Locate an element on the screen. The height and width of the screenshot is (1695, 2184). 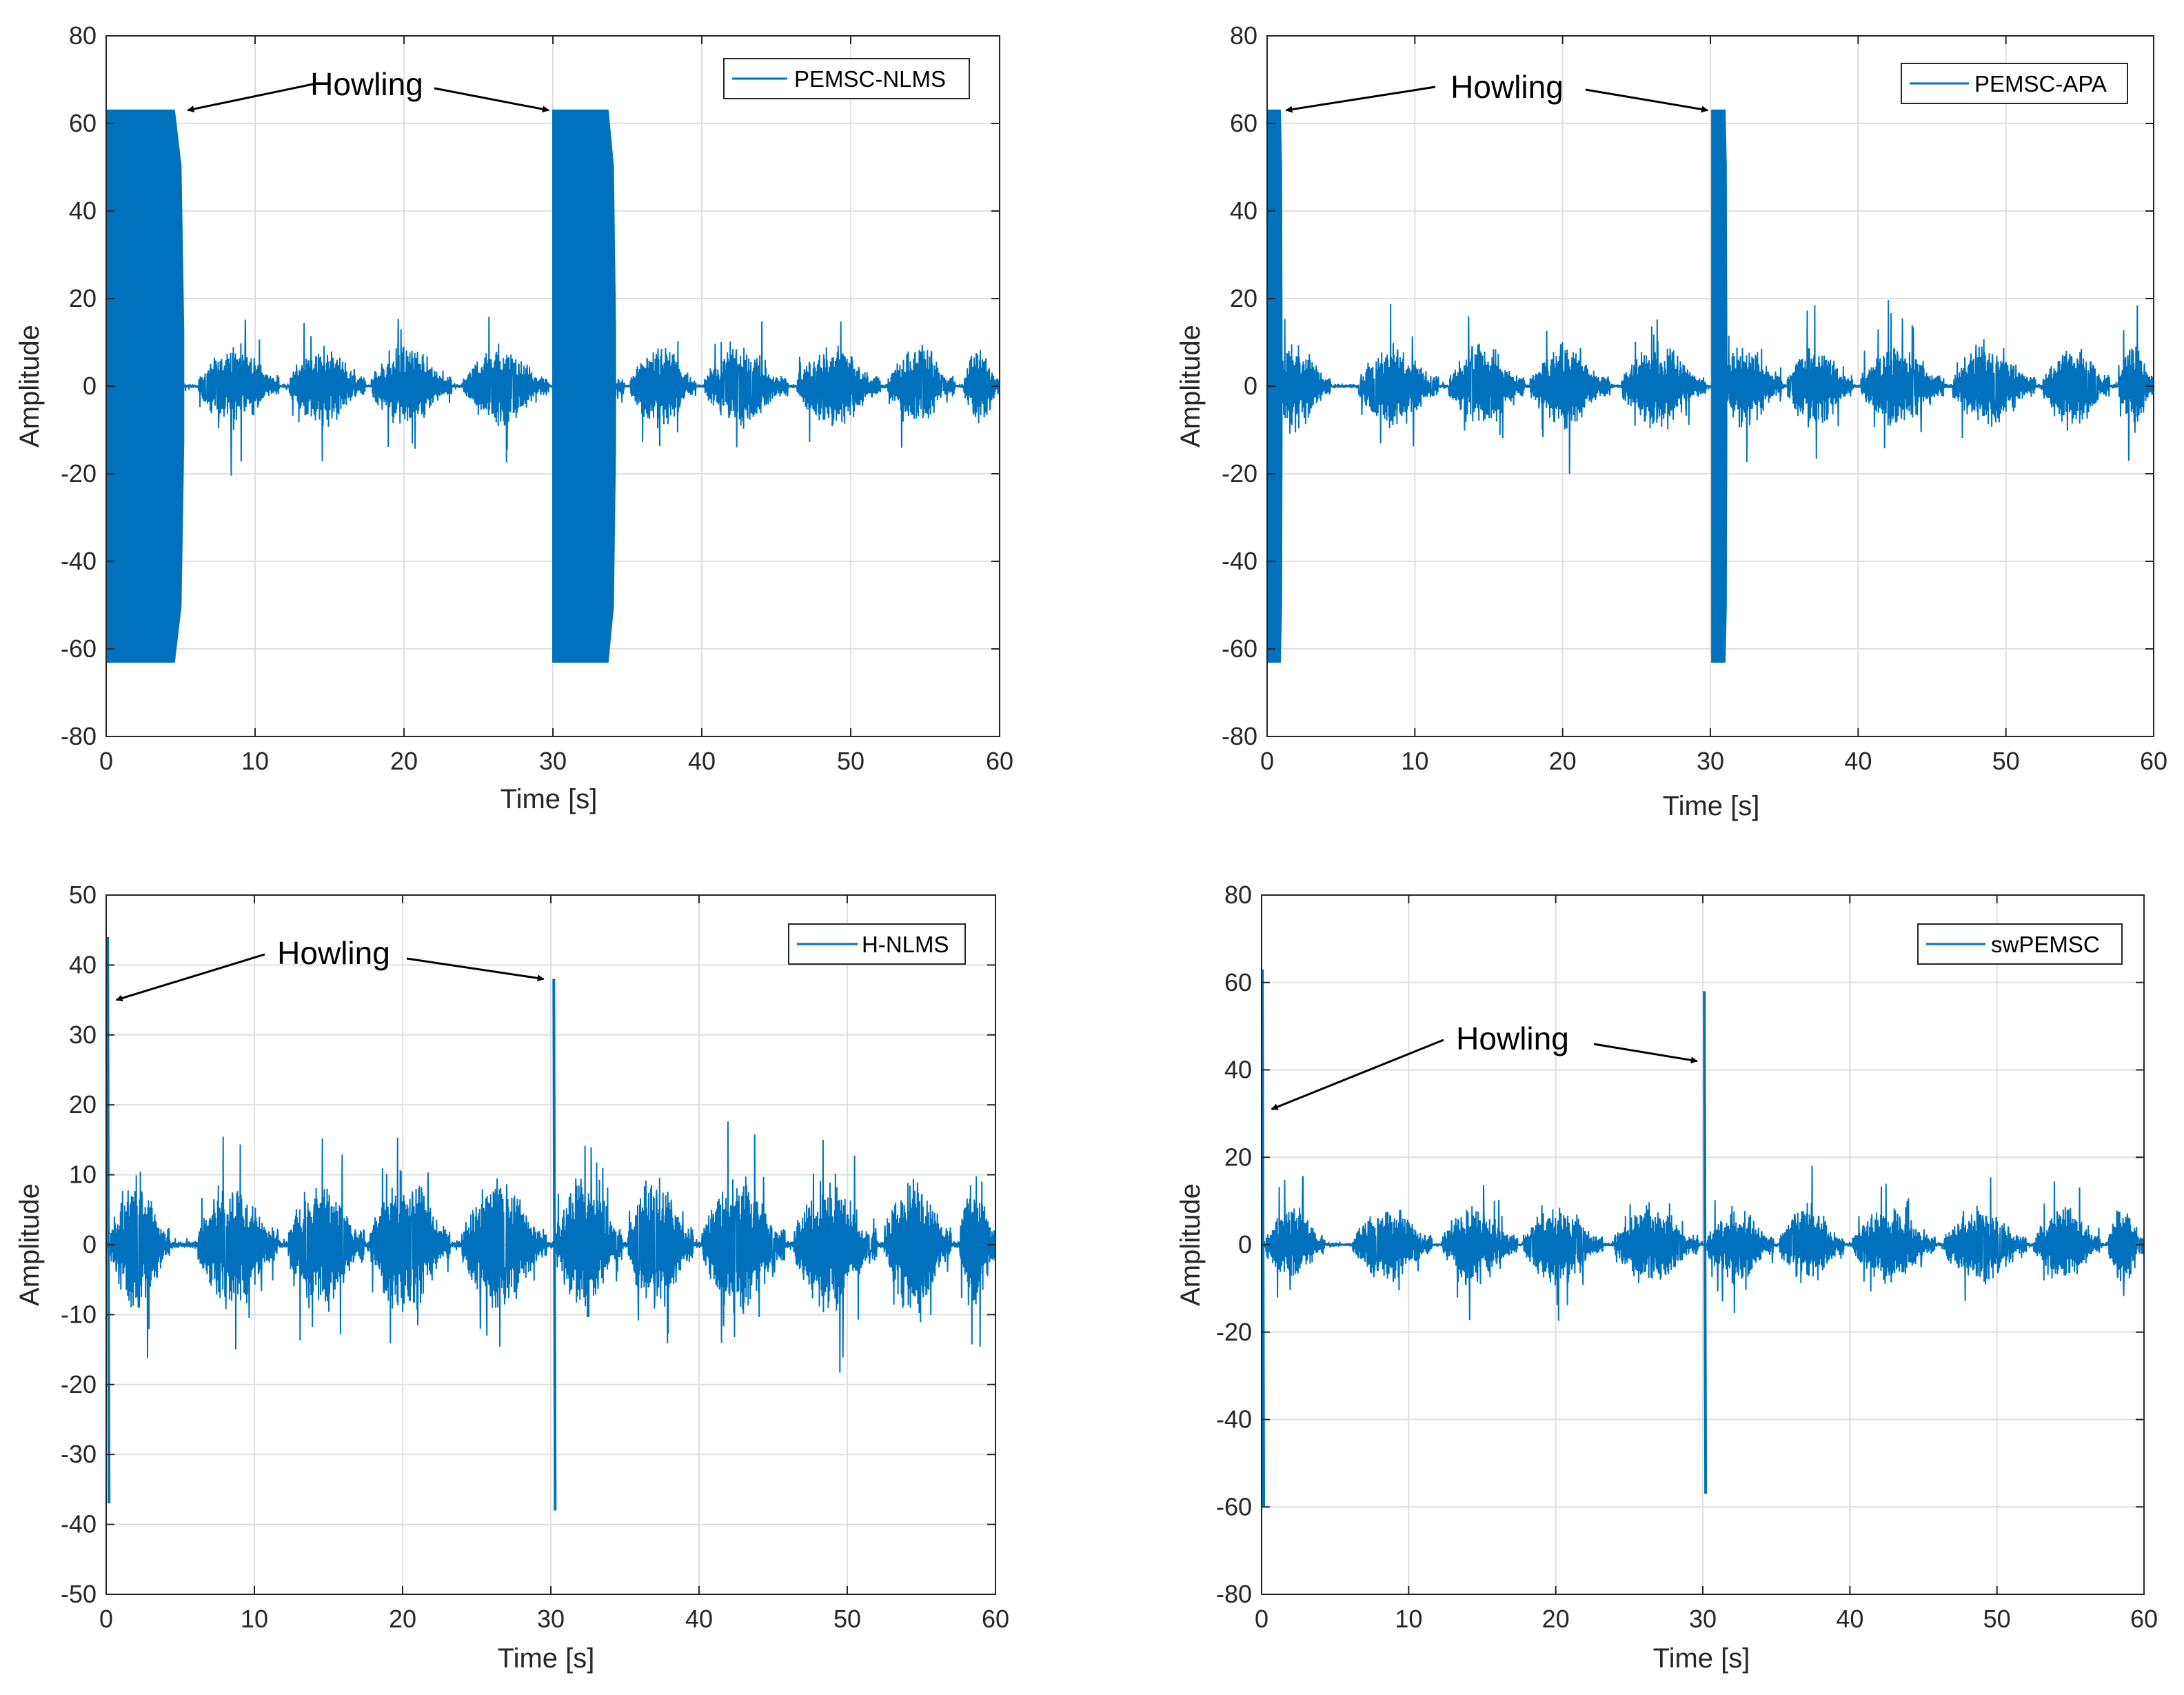
y-tick-label: -50 is located at coordinates (79, 1594).